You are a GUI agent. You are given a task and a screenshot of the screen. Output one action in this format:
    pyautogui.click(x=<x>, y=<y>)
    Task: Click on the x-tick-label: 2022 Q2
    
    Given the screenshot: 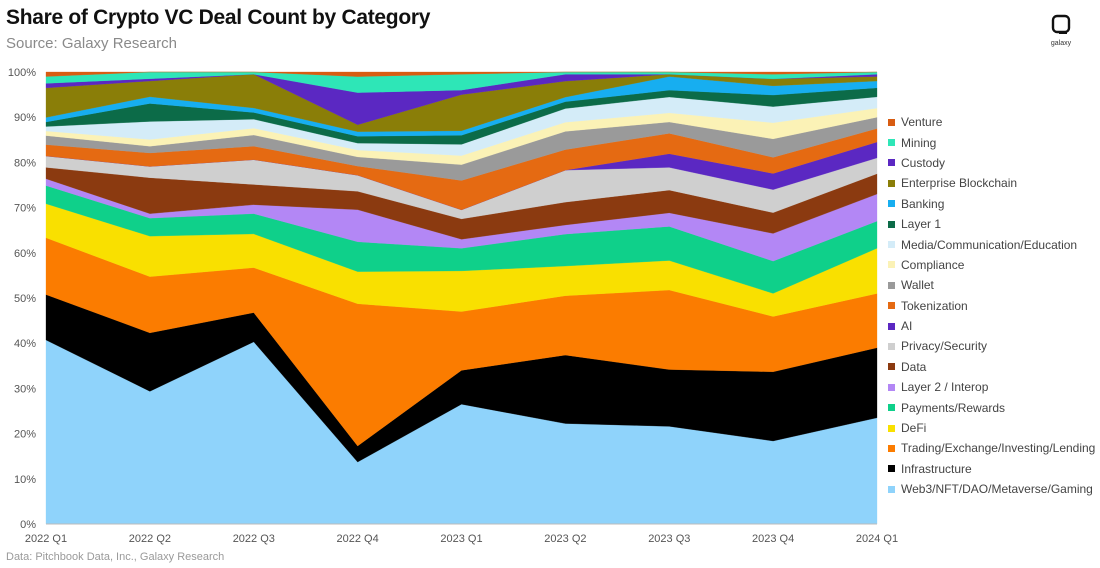 What is the action you would take?
    pyautogui.click(x=150, y=539)
    